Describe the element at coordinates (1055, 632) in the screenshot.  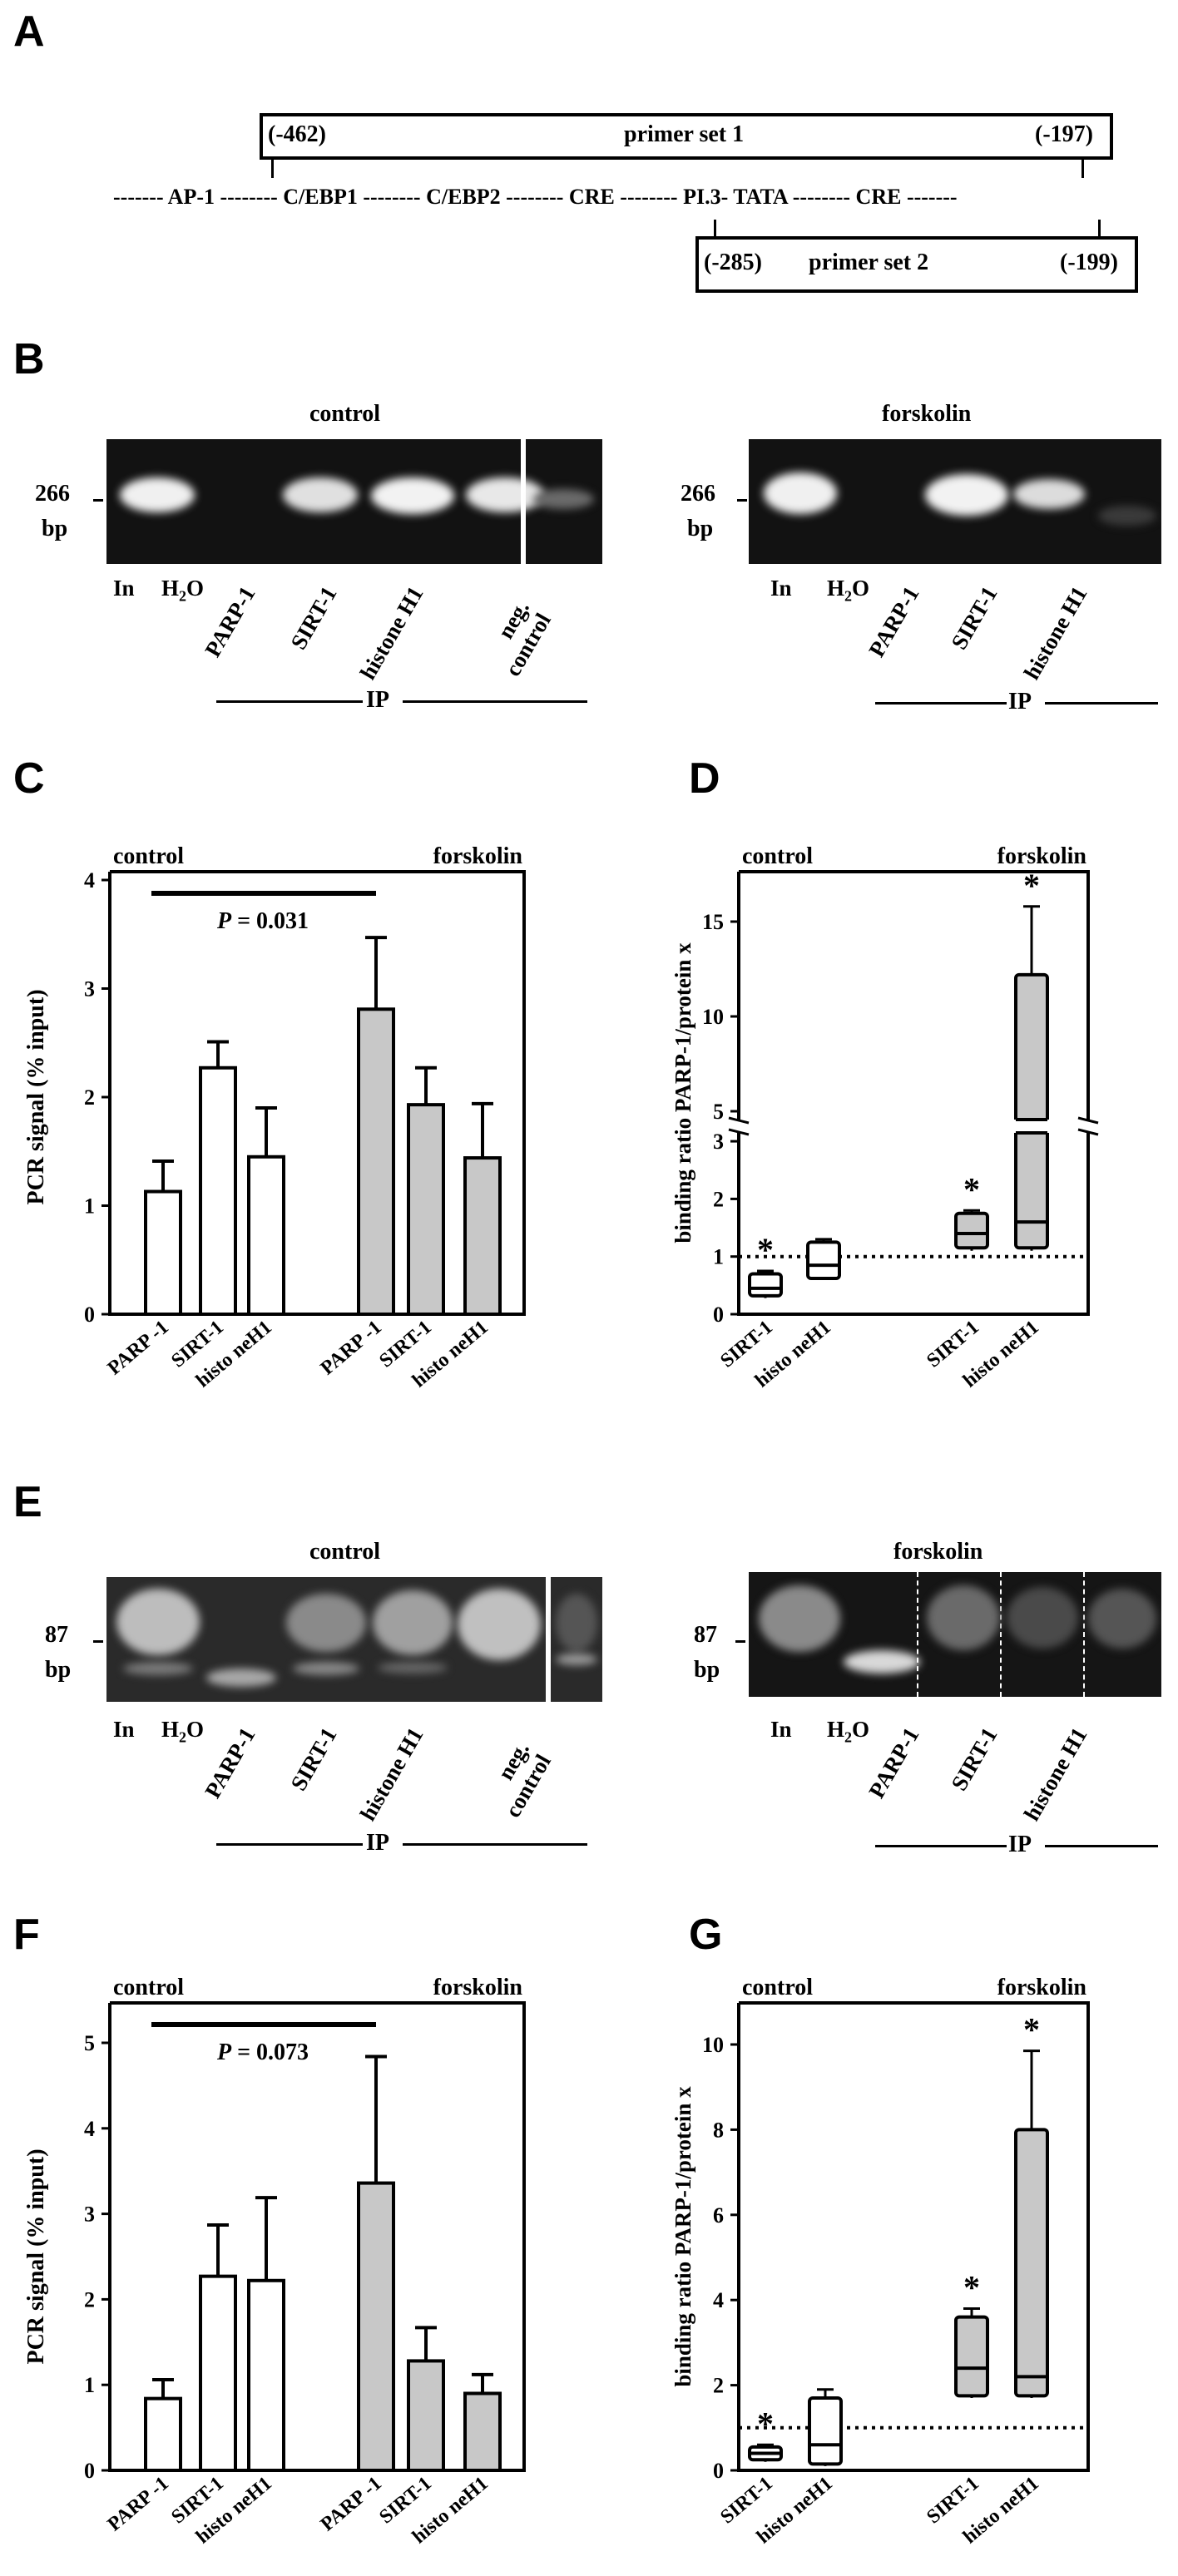
I see `gel-lane-label: histone H1` at that location.